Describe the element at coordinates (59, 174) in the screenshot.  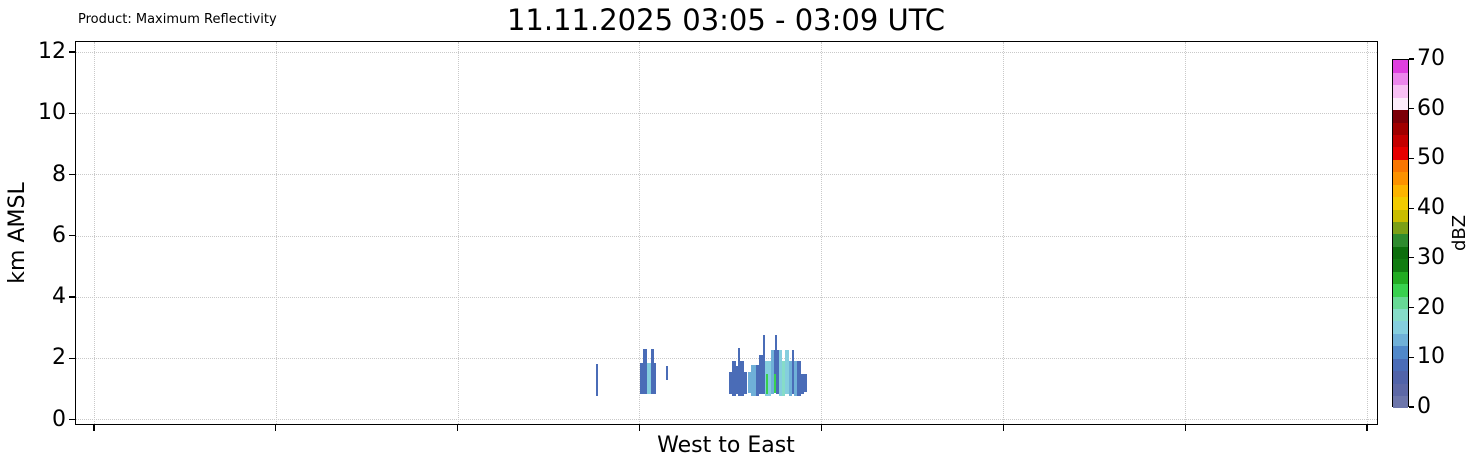
I see `y-tick-label: 8` at that location.